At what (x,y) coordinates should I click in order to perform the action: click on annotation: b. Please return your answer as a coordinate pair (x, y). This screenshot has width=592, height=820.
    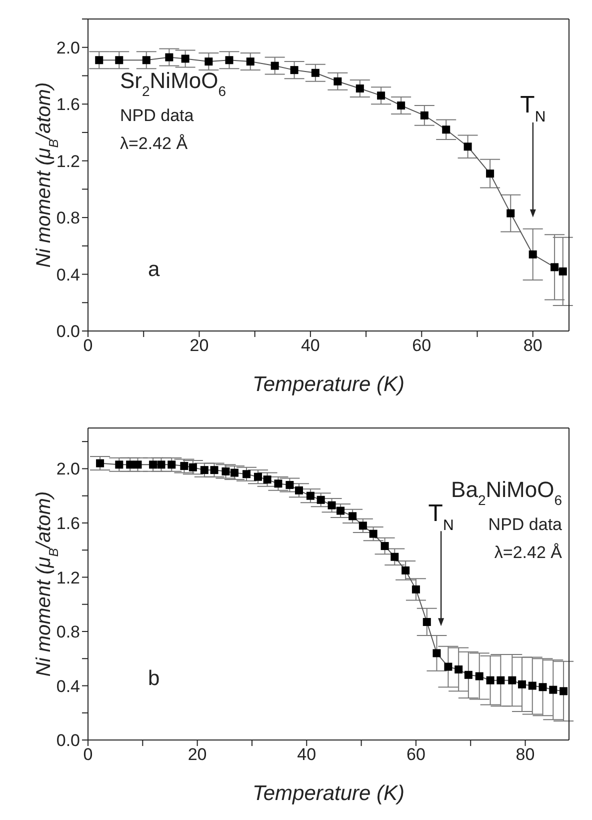
    Looking at the image, I should click on (154, 678).